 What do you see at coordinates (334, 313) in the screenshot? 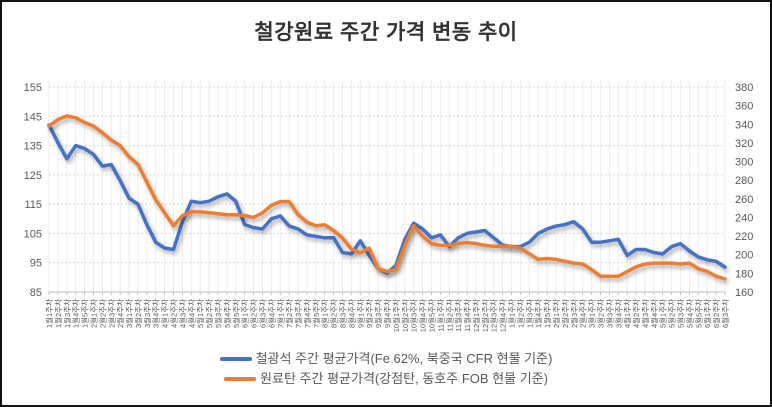
I see `x-axis-category-label: 8월2주차` at bounding box center [334, 313].